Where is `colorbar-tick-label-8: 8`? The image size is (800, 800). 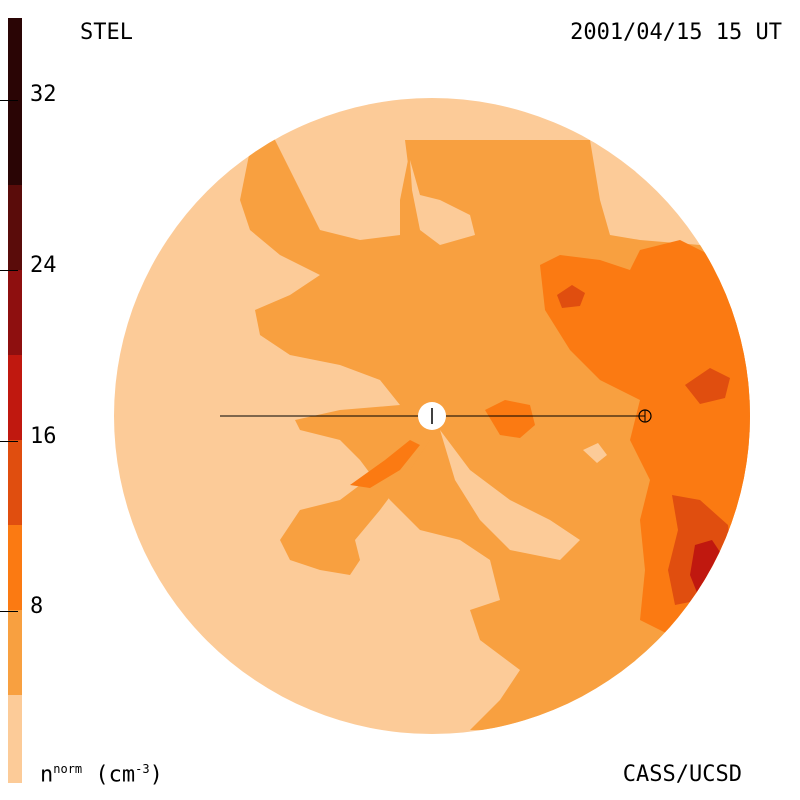
colorbar-tick-label-8: 8 is located at coordinates (37, 606).